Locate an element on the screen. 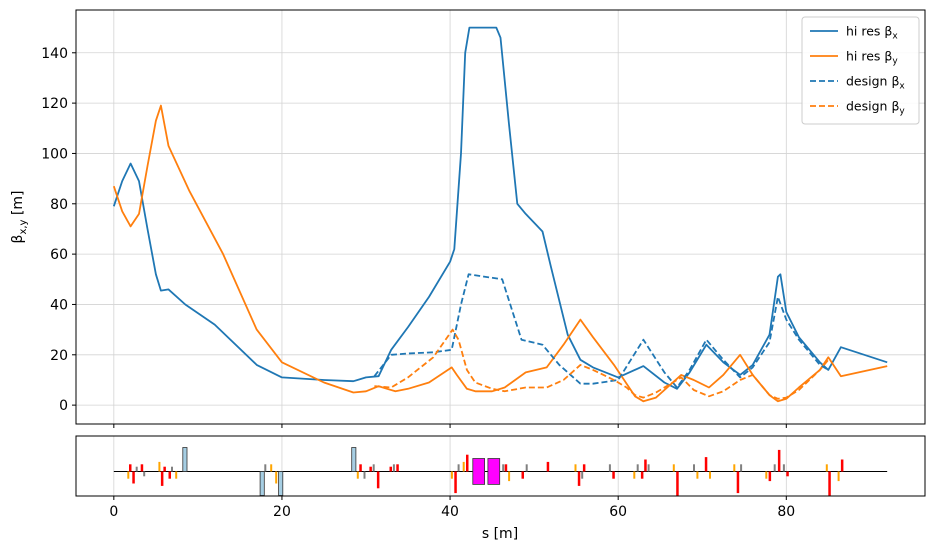 Image resolution: width=936 pixels, height=551 pixels. lattice-elements is located at coordinates (500, 471).